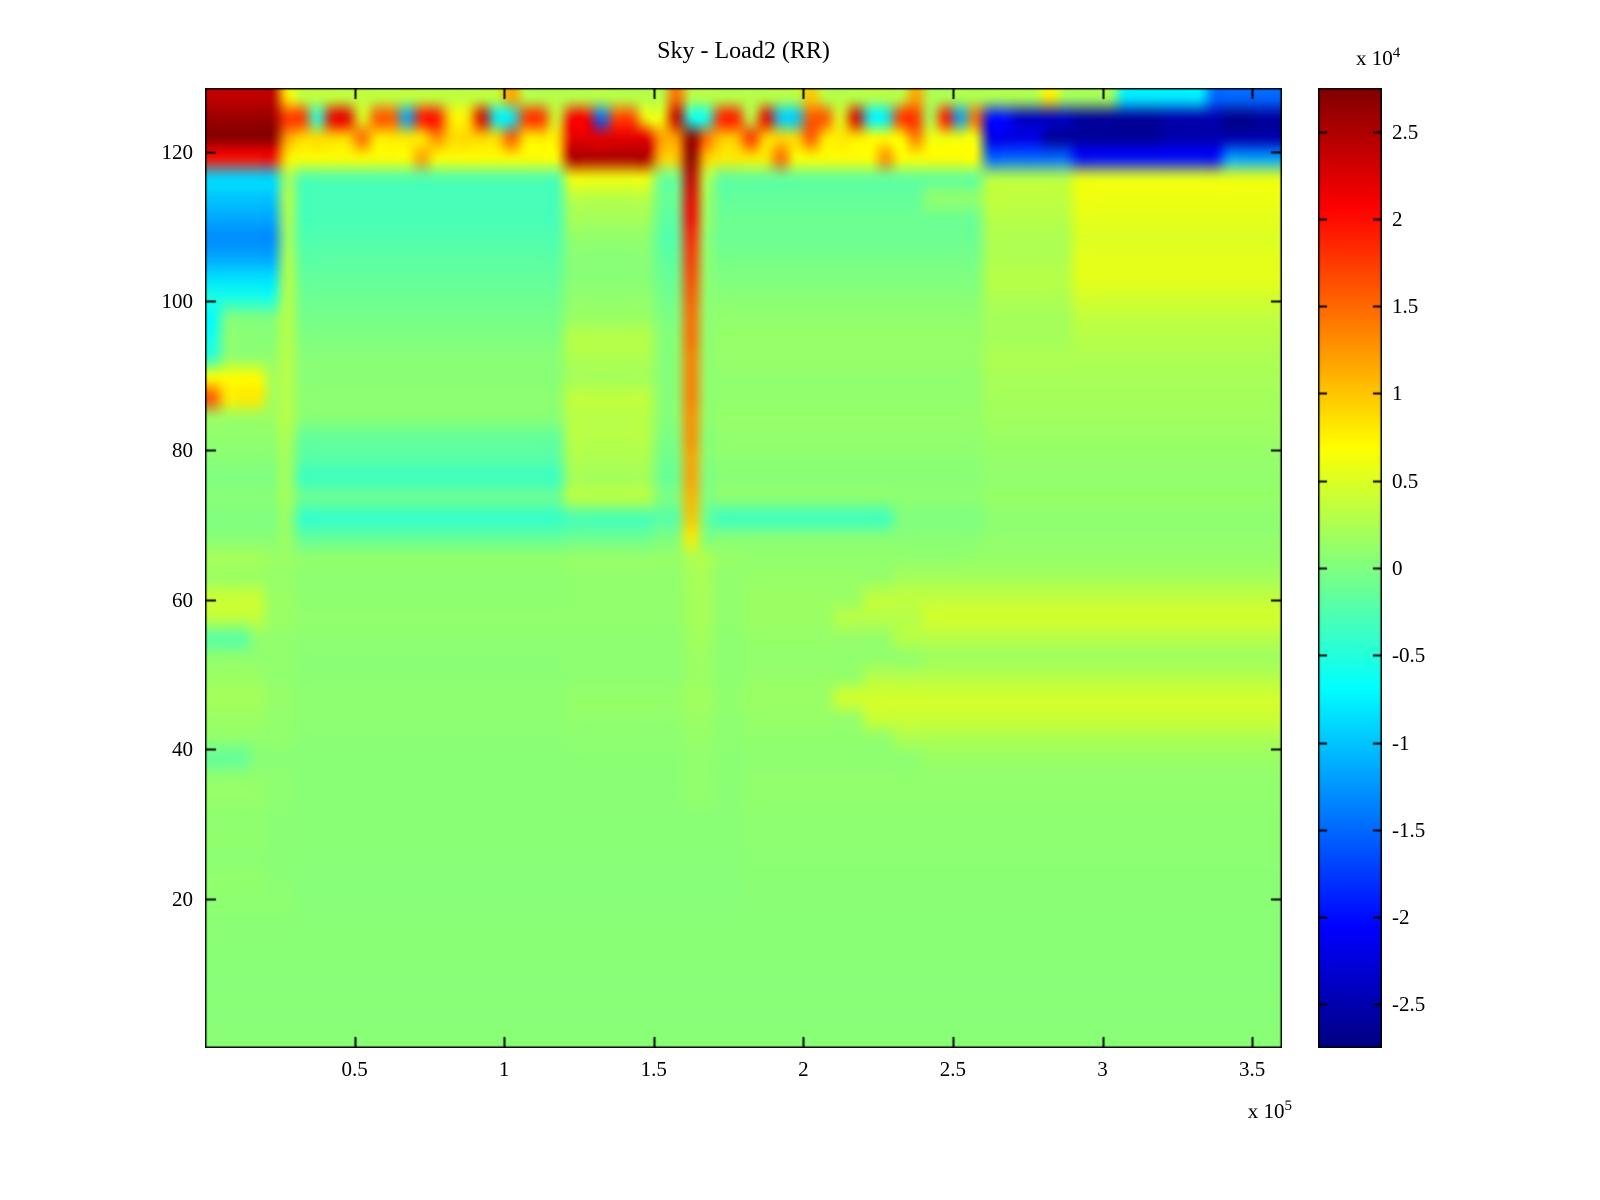 Image resolution: width=1600 pixels, height=1200 pixels. What do you see at coordinates (182, 749) in the screenshot?
I see `y-tick-label: 40` at bounding box center [182, 749].